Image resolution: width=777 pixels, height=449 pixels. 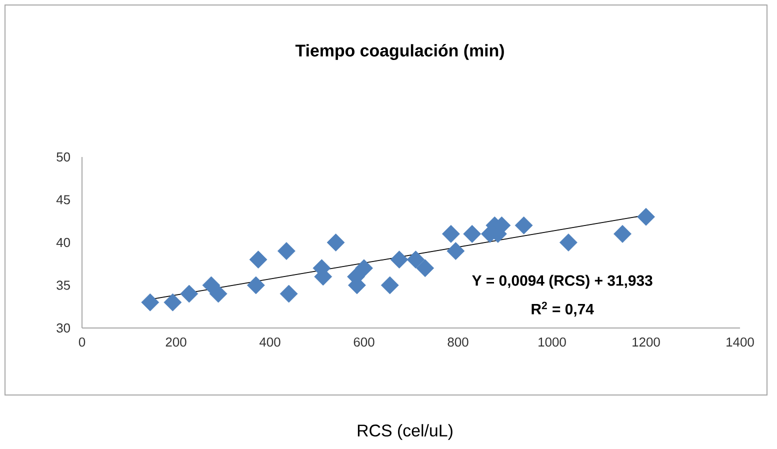 What do you see at coordinates (552, 342) in the screenshot?
I see `x-tick-label: 1000` at bounding box center [552, 342].